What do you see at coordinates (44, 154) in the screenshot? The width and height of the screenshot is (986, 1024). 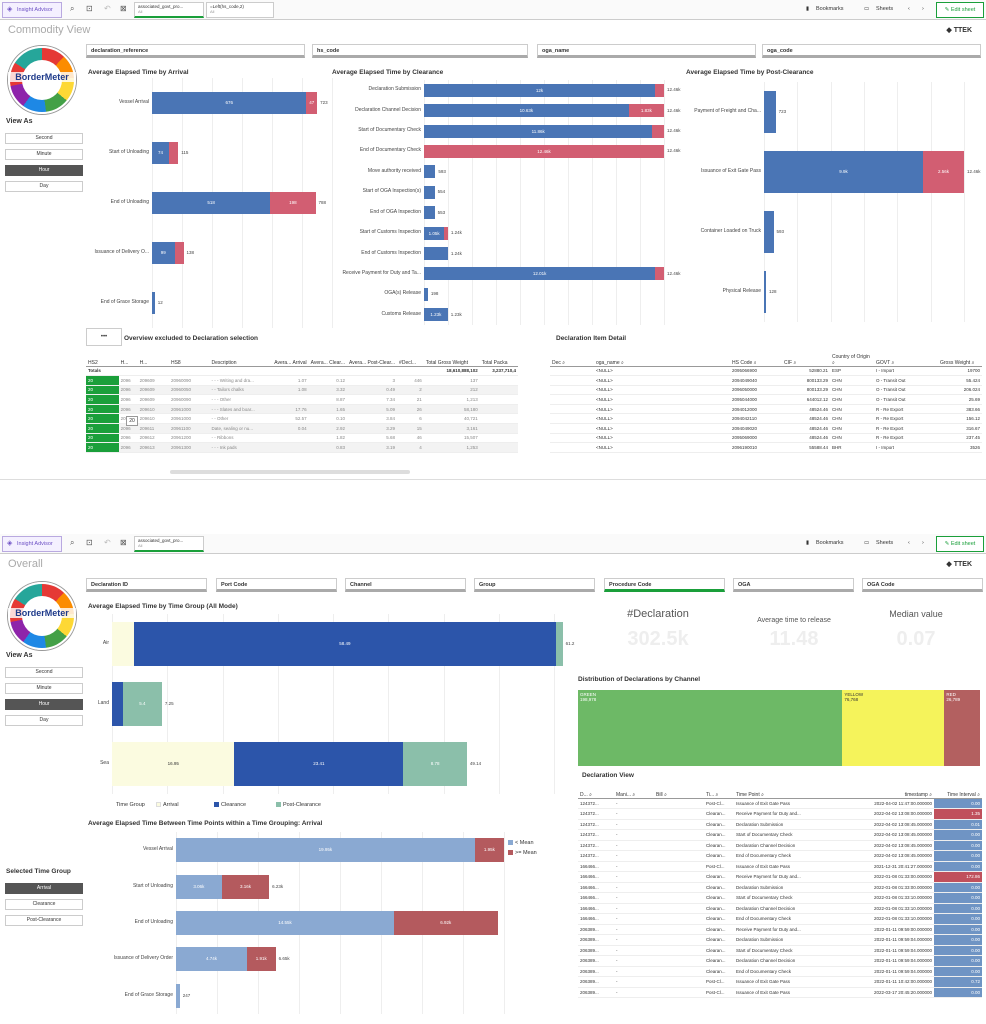 I see `view-as-minute: Minute` at bounding box center [44, 154].